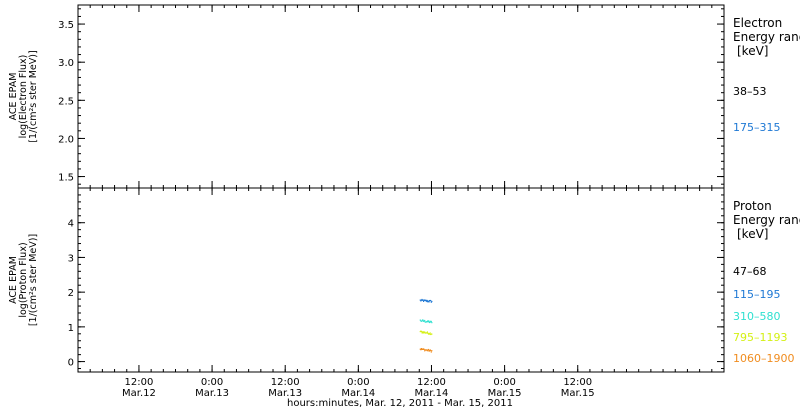  I want to click on y-tick-label: 2.0, so click(66, 139).